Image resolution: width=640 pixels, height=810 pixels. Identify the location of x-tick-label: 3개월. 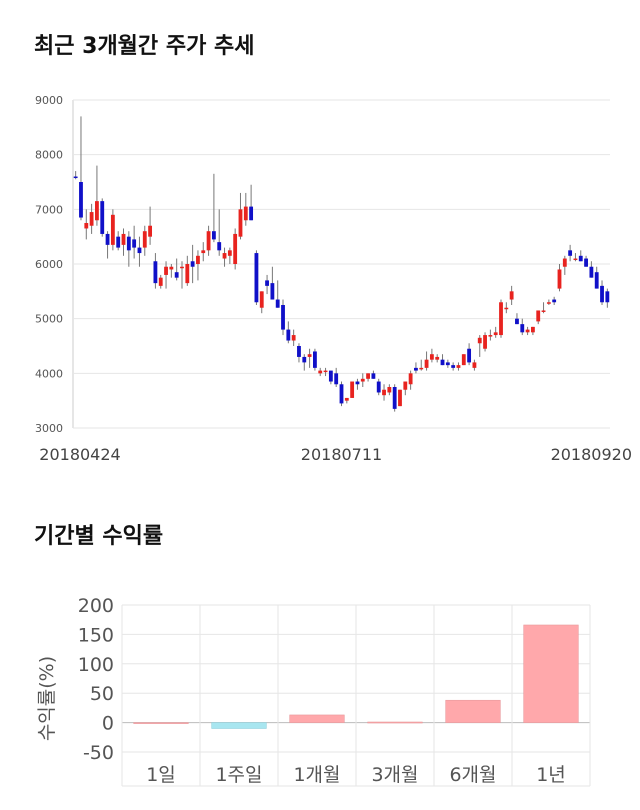
(394, 775).